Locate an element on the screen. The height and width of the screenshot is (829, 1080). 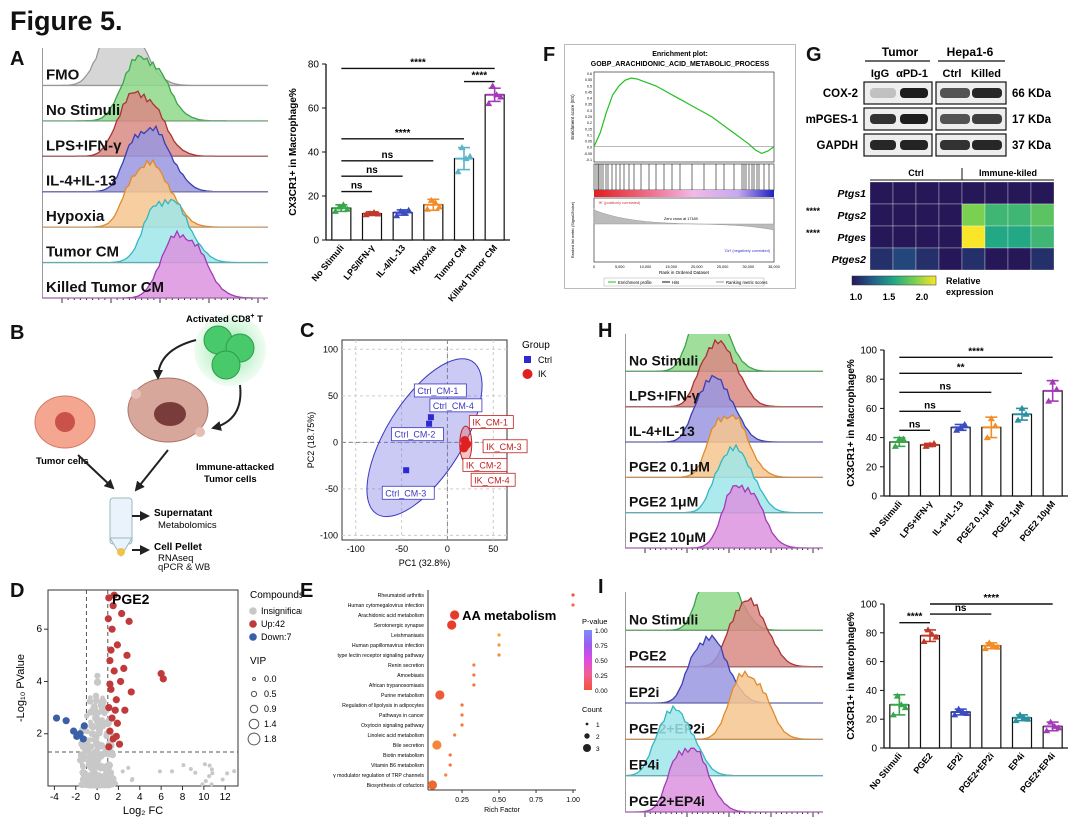
label-box is located at coordinates (408, 492).